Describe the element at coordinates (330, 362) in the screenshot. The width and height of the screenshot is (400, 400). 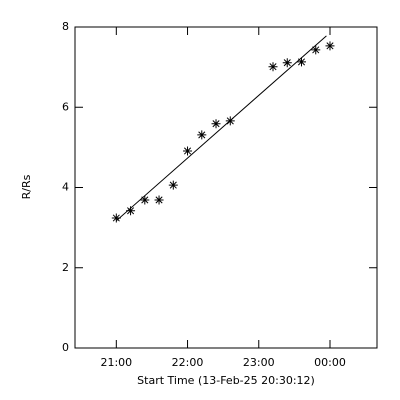
I see `x-tick-label: 00:00` at that location.